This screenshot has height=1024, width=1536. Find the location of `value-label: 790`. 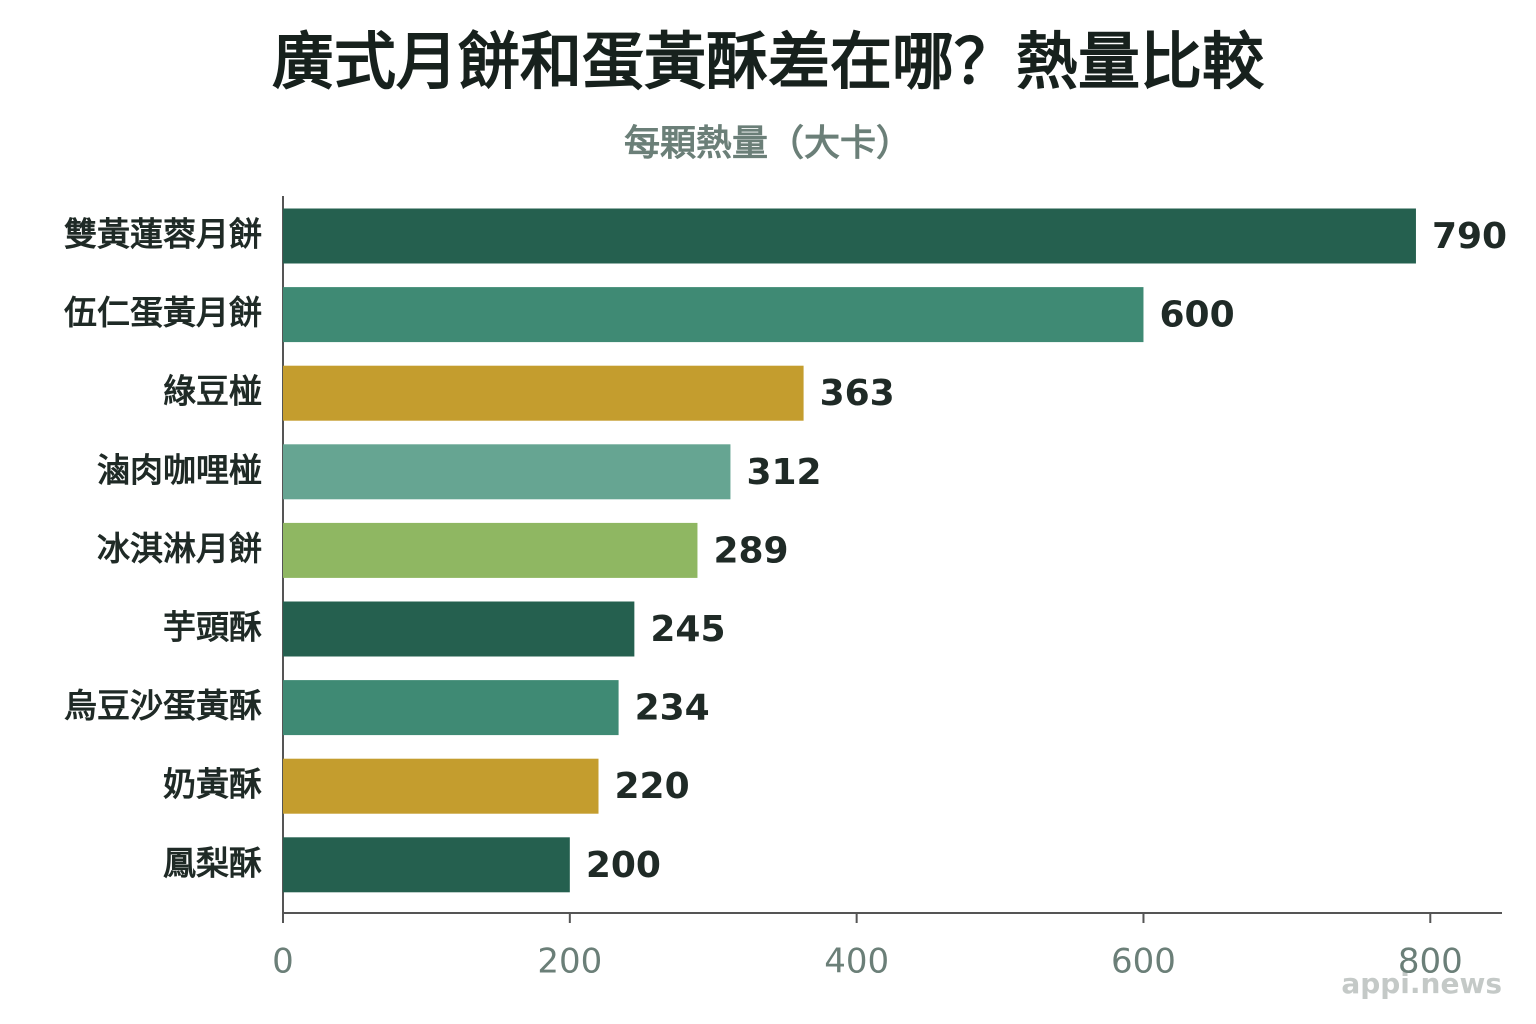

value-label: 790 is located at coordinates (1469, 236).